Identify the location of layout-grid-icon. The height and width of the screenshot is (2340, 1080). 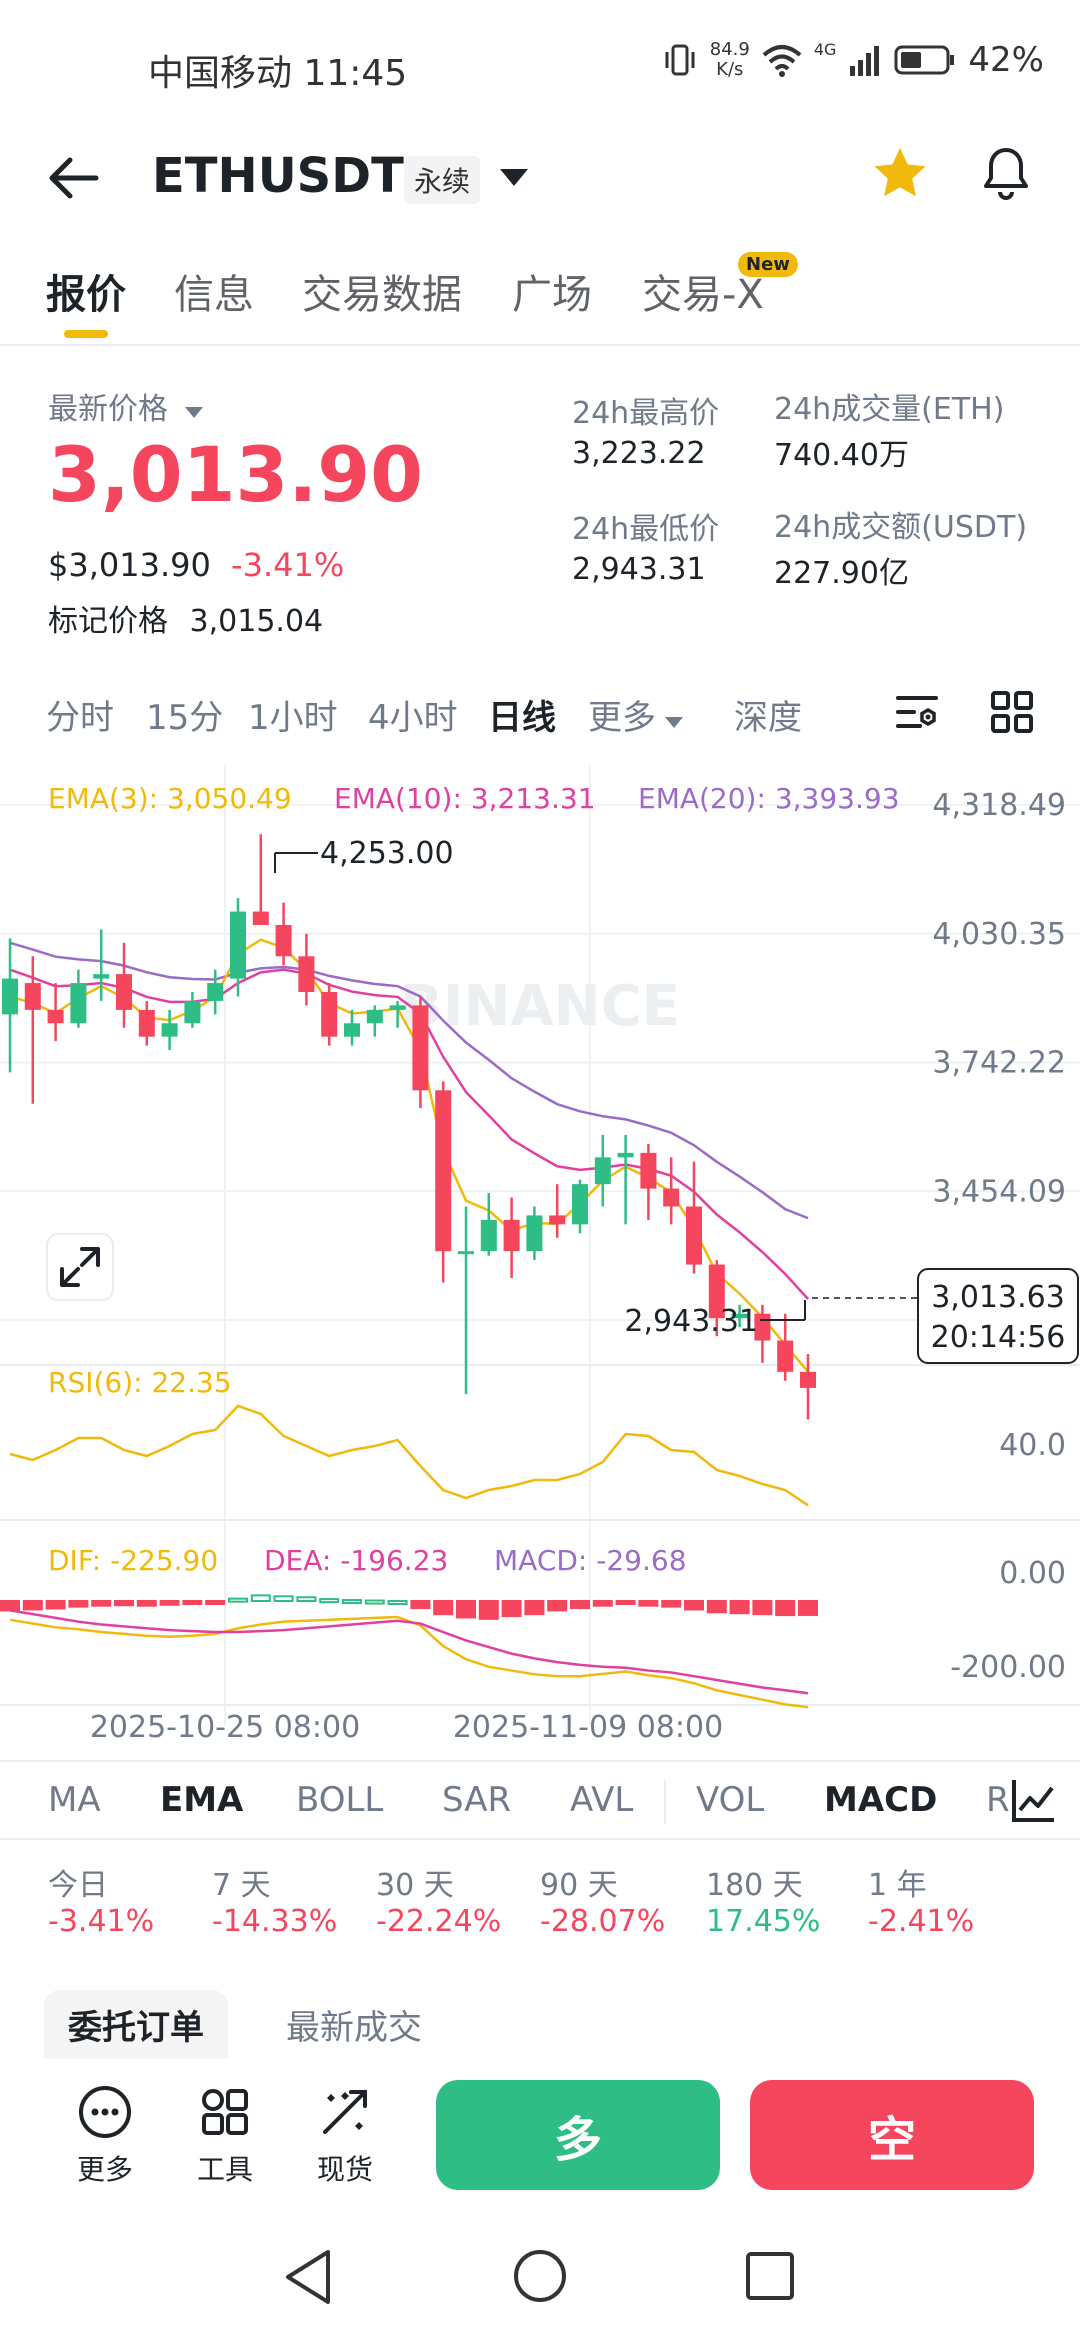
(1012, 712).